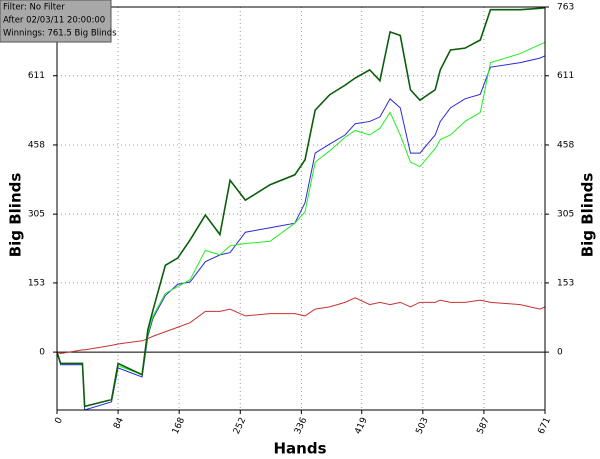 The width and height of the screenshot is (600, 459). Describe the element at coordinates (36, 145) in the screenshot. I see `y-tick-label: 458` at that location.